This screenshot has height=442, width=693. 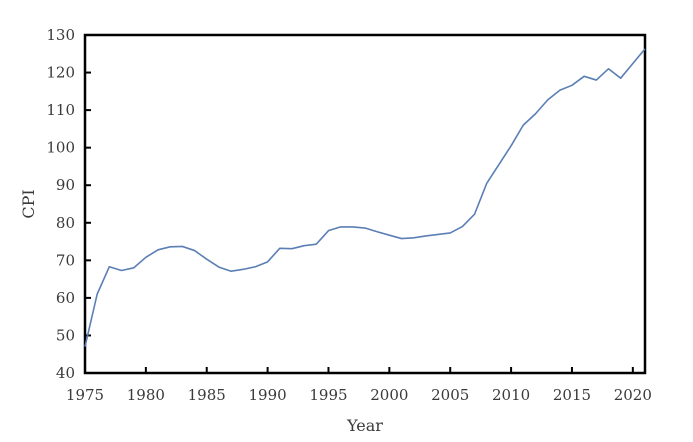 What do you see at coordinates (28, 203) in the screenshot?
I see `y-axis-title: CPI` at bounding box center [28, 203].